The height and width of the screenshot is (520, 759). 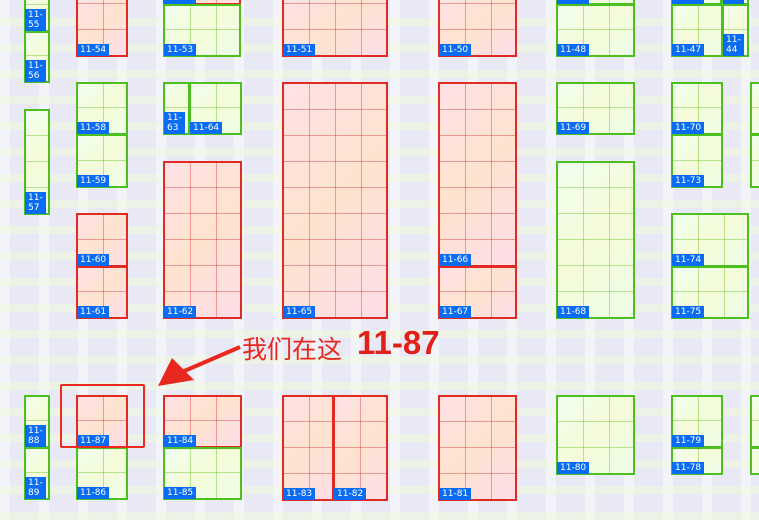 I want to click on booth-11-85: 11-85, so click(x=202, y=473).